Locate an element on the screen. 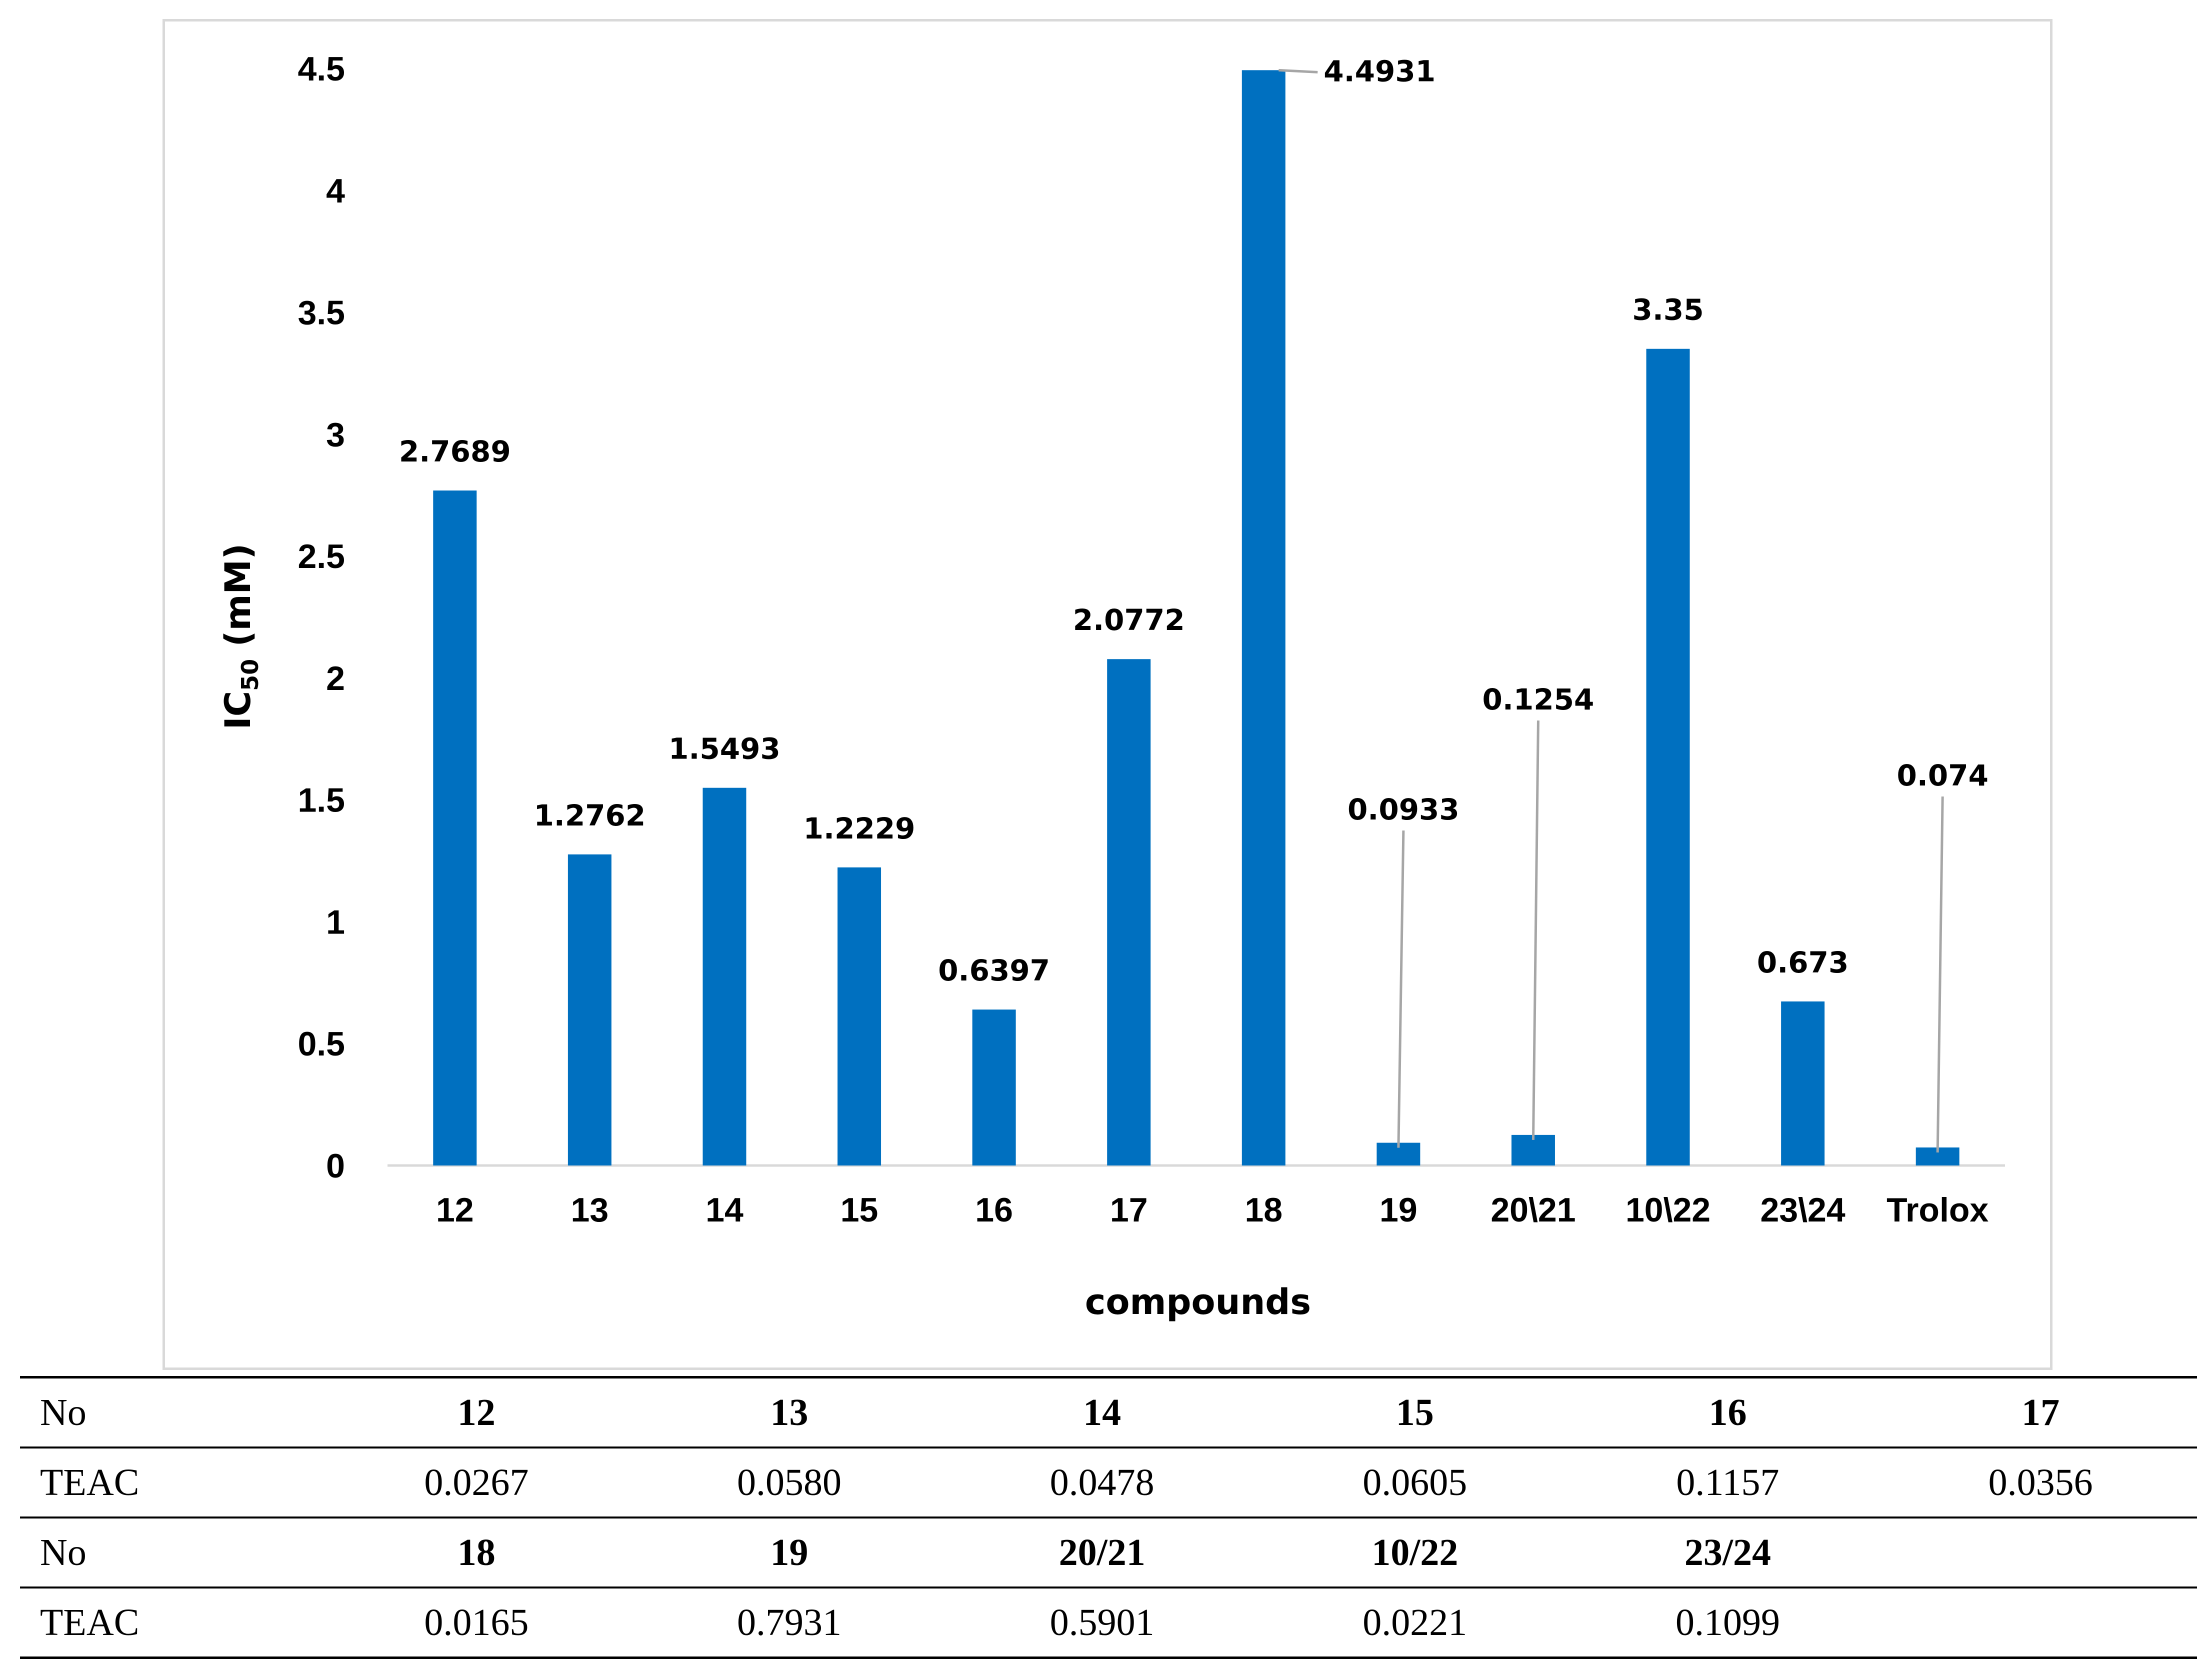 The width and height of the screenshot is (2212, 1672). table-cell: 19 is located at coordinates (789, 1552).